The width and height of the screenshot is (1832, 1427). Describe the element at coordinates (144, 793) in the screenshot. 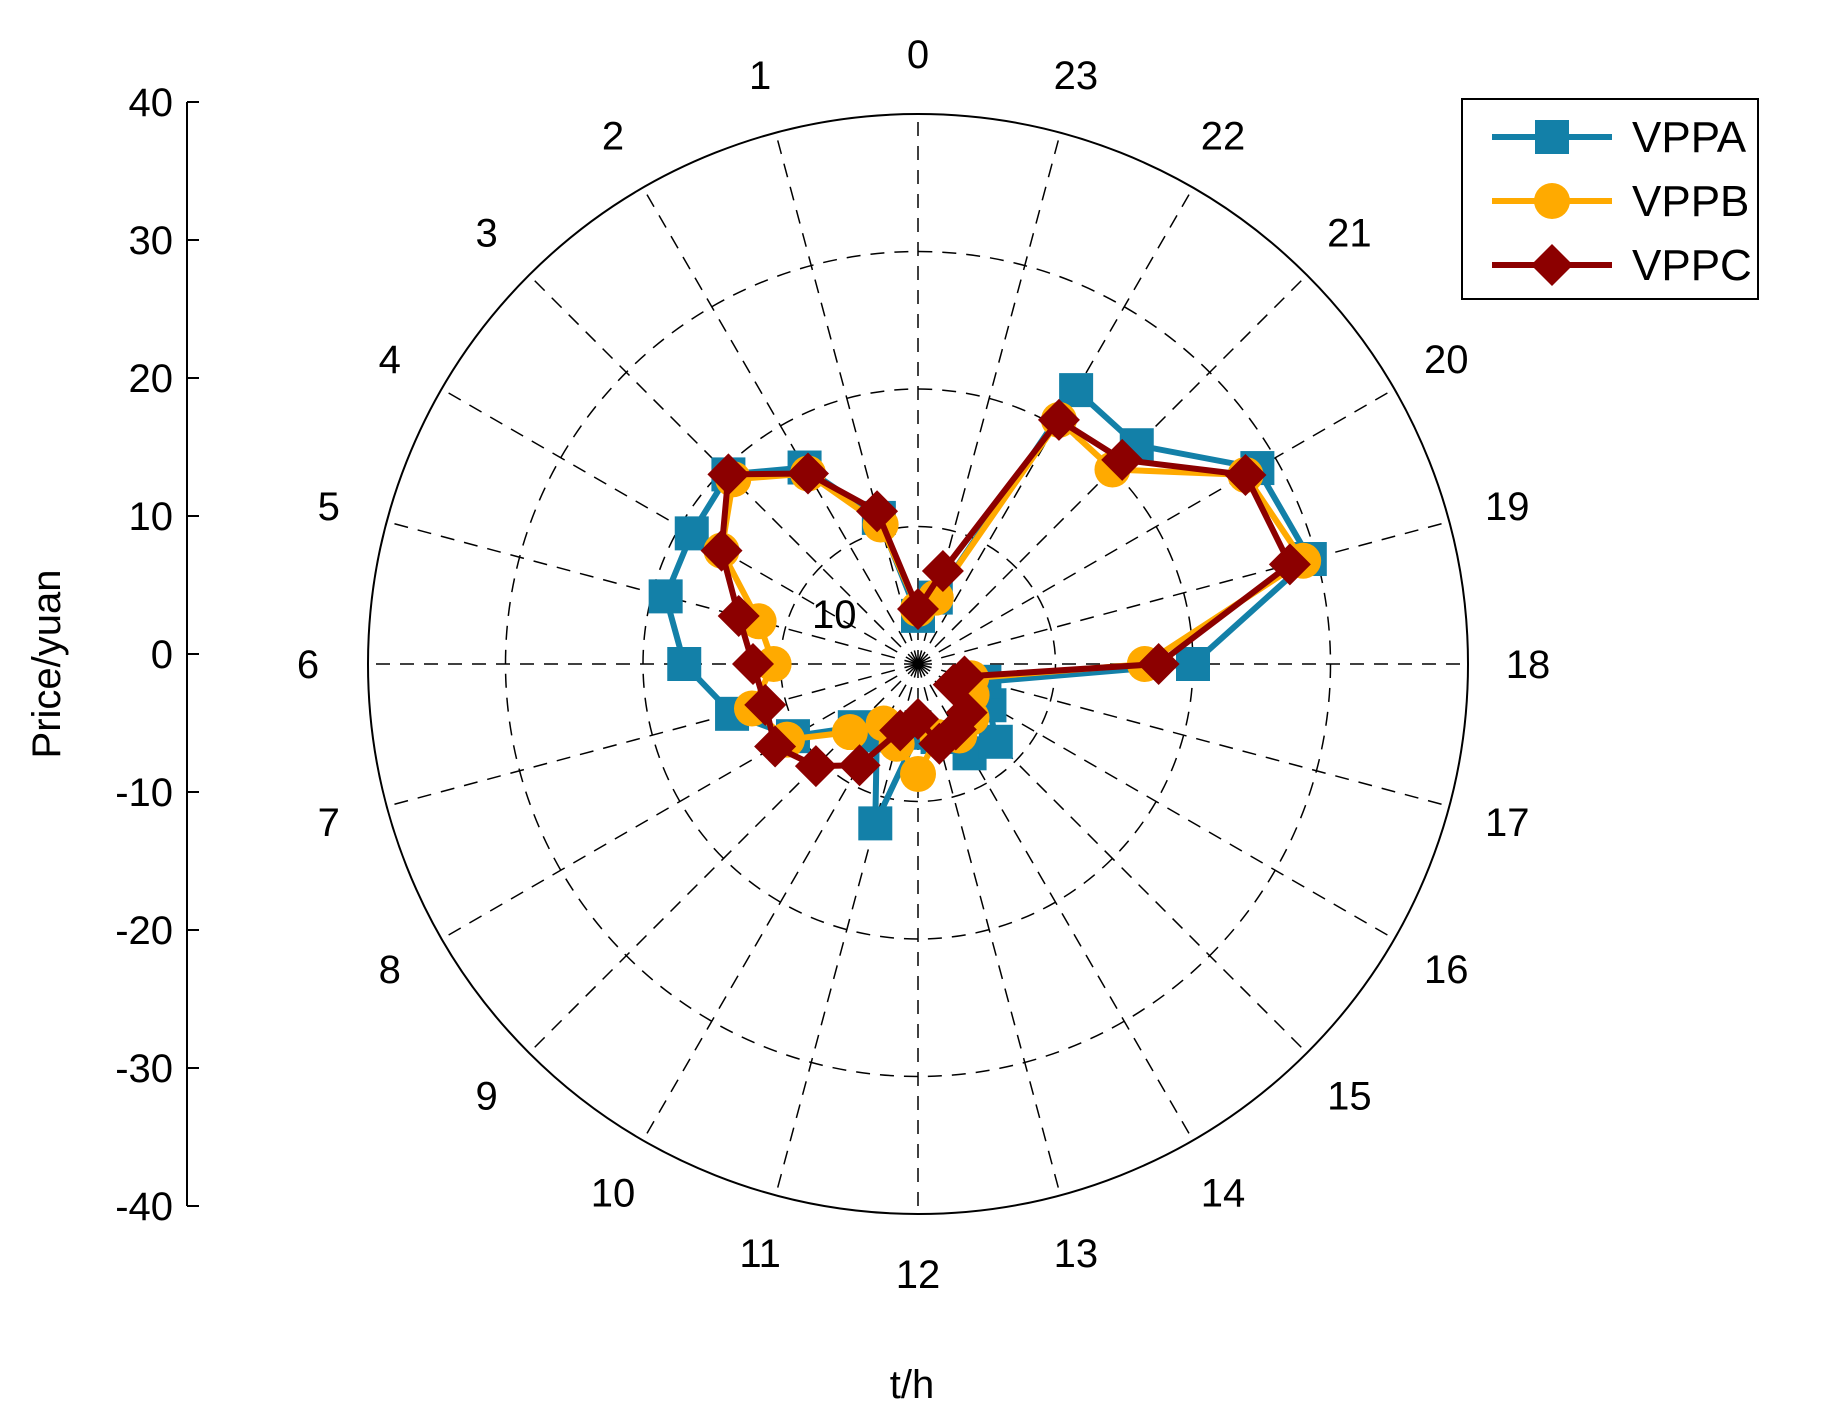

I see `price-tick-label: -10` at that location.